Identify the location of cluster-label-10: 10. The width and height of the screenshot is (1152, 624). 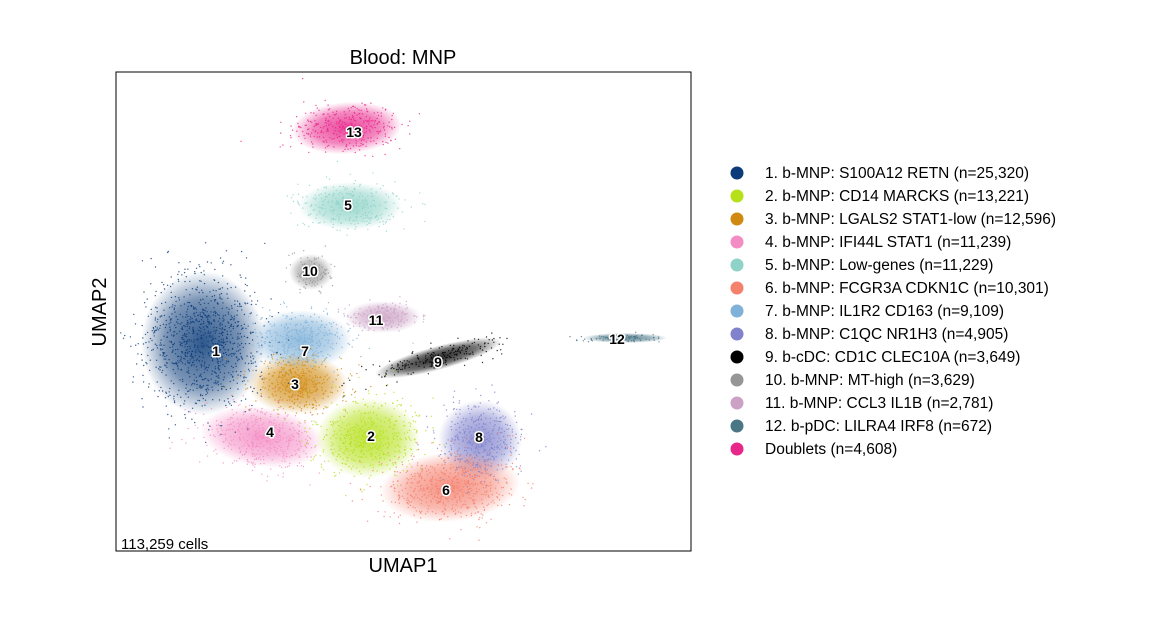
(310, 271).